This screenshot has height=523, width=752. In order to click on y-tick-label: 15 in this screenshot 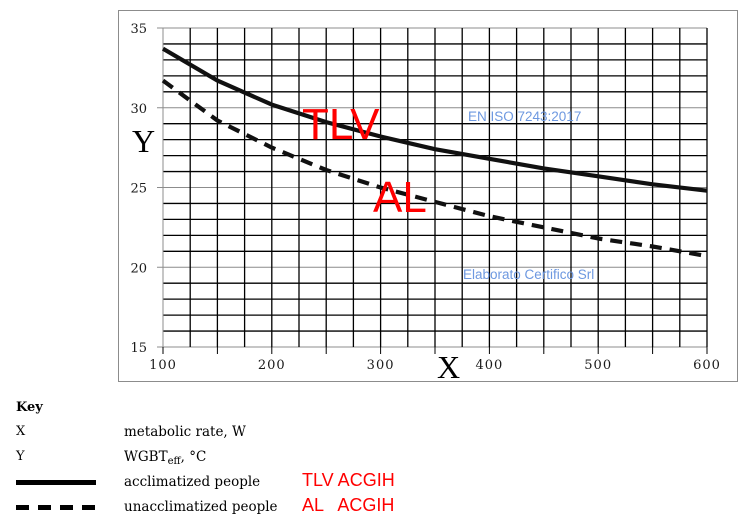, I will do `click(138, 348)`.